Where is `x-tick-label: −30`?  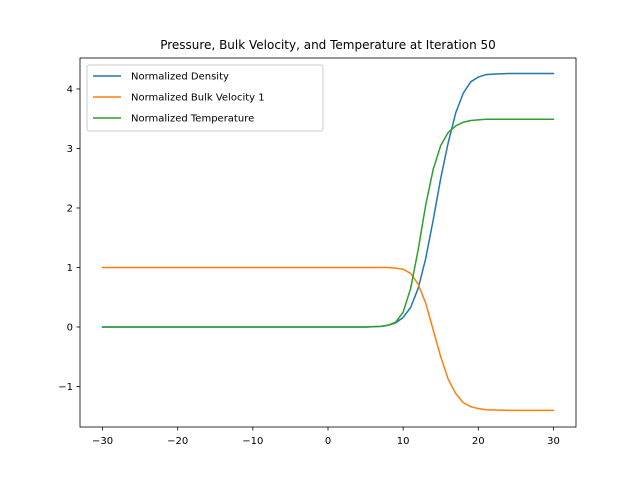
x-tick-label: −30 is located at coordinates (102, 441).